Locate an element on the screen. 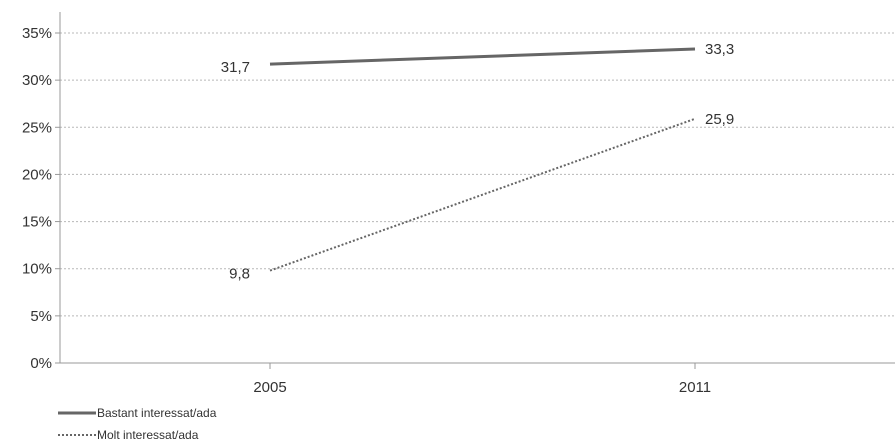 The height and width of the screenshot is (446, 895). data-label: 33,3 is located at coordinates (719, 49).